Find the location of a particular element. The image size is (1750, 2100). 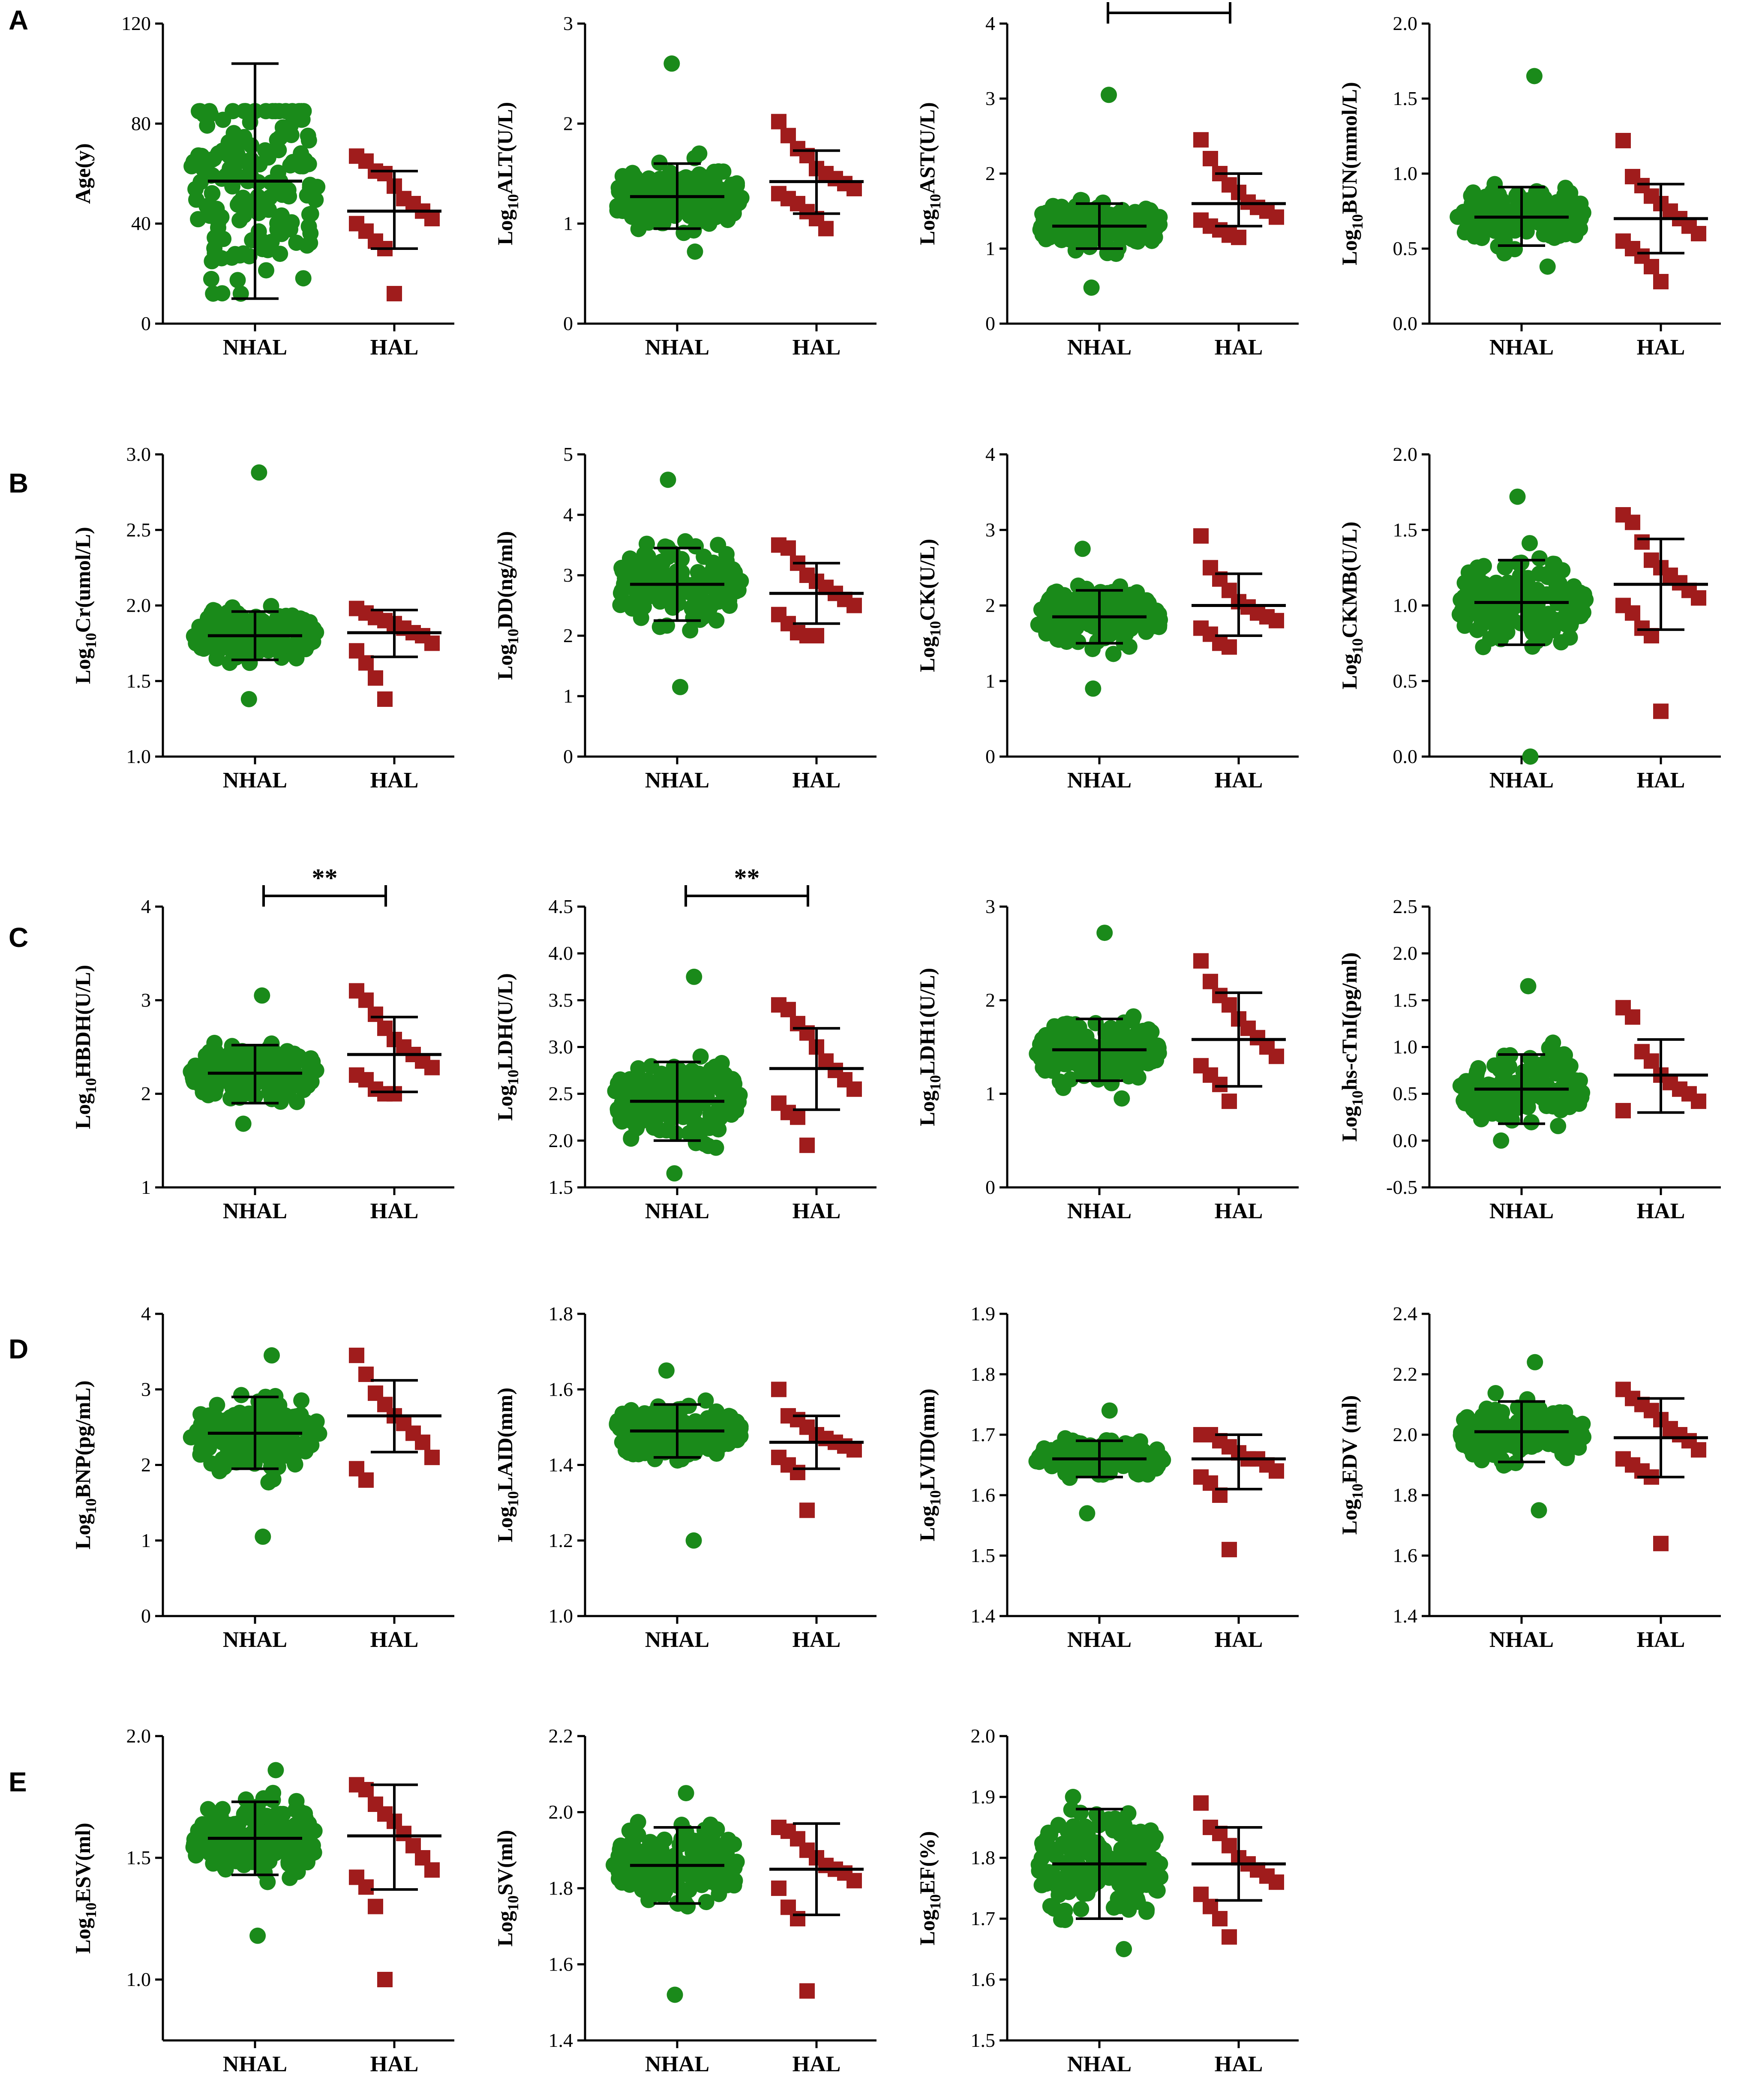

y-tick-label: 3.0 is located at coordinates (561, 1047).